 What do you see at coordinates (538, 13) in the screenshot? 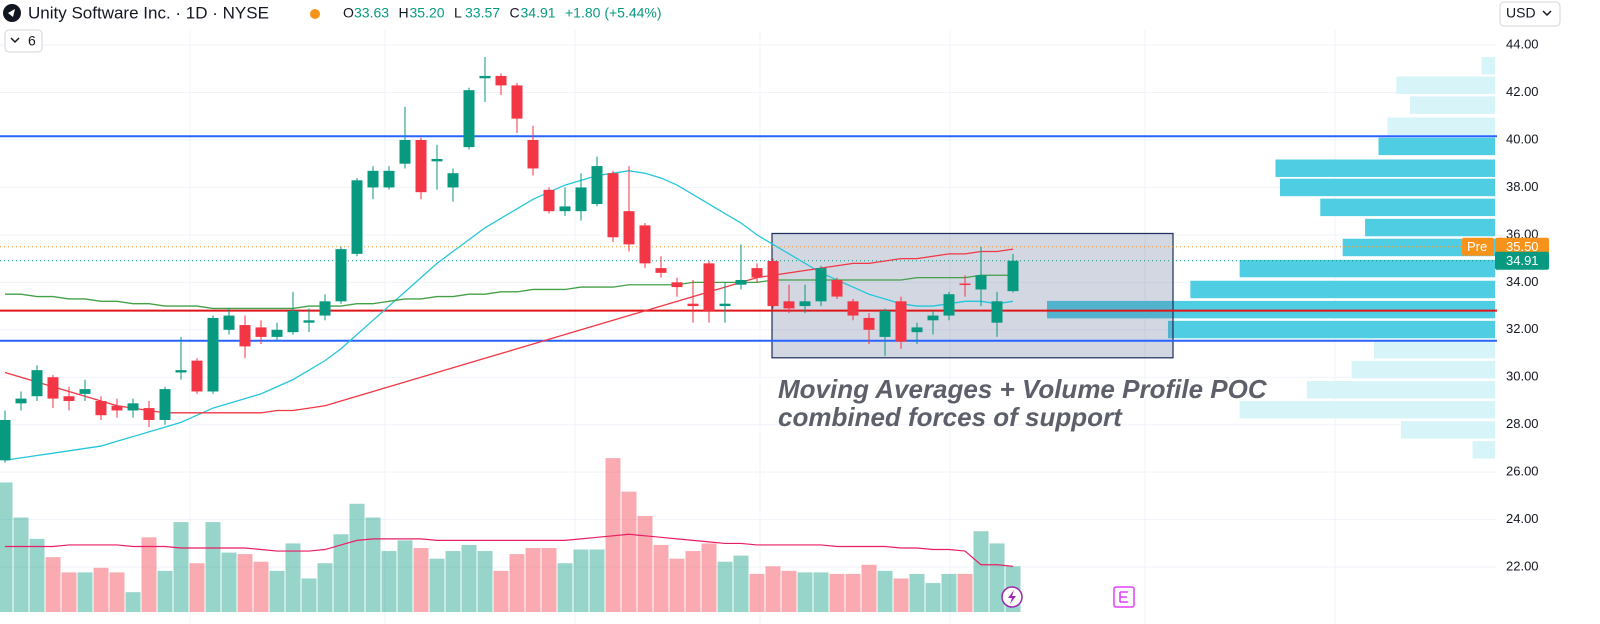
I see `ohlc-value: 34.91` at bounding box center [538, 13].